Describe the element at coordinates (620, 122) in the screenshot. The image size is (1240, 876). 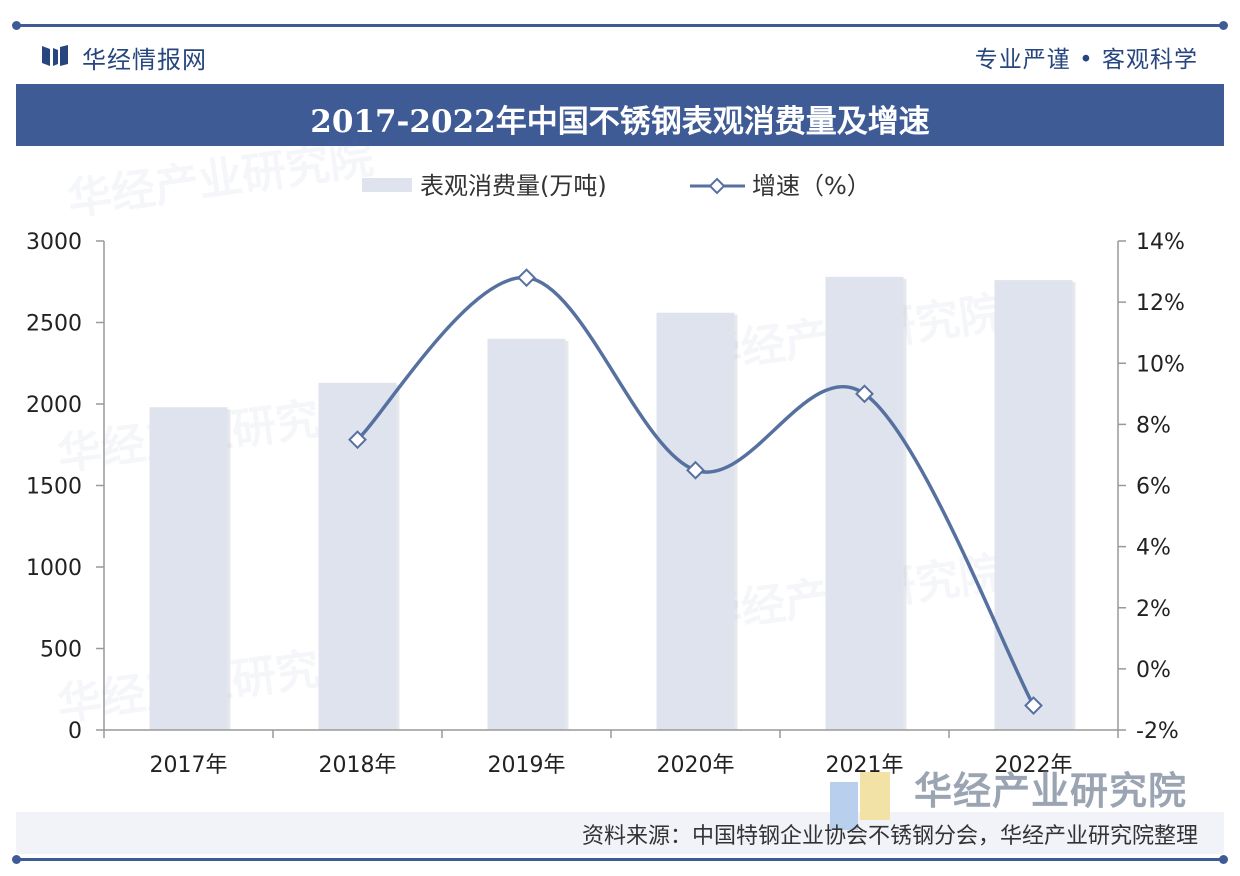
I see `chart-title: 2017-2022年中国不锈钢表观消费量及增速` at that location.